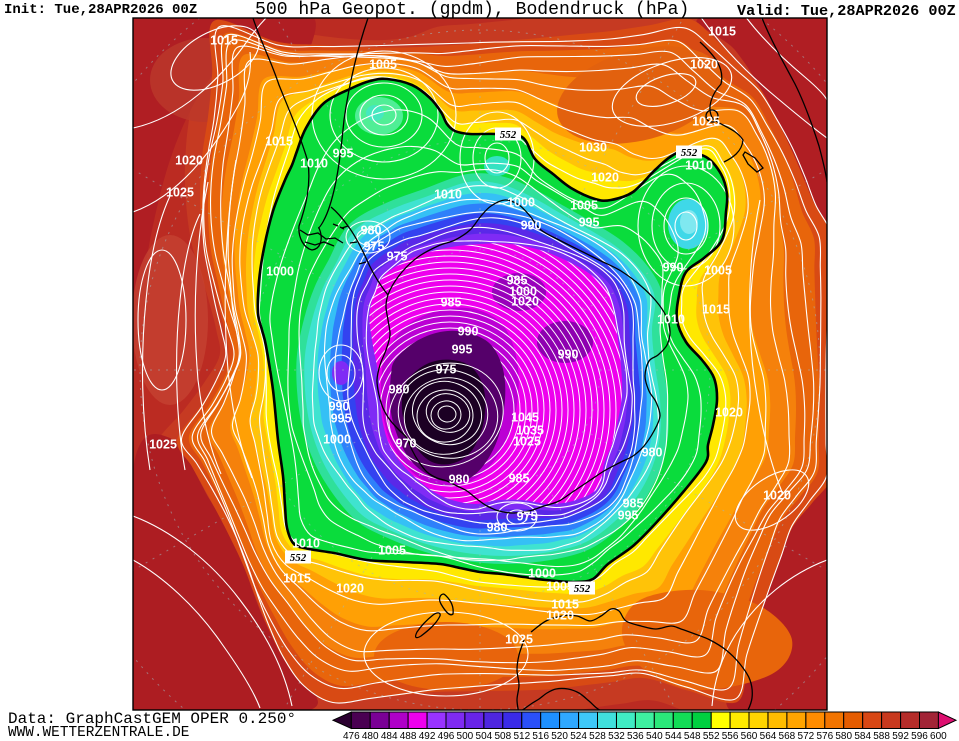 Image resolution: width=959 pixels, height=741 pixels. I want to click on svg-text: 592, so click(900, 736).